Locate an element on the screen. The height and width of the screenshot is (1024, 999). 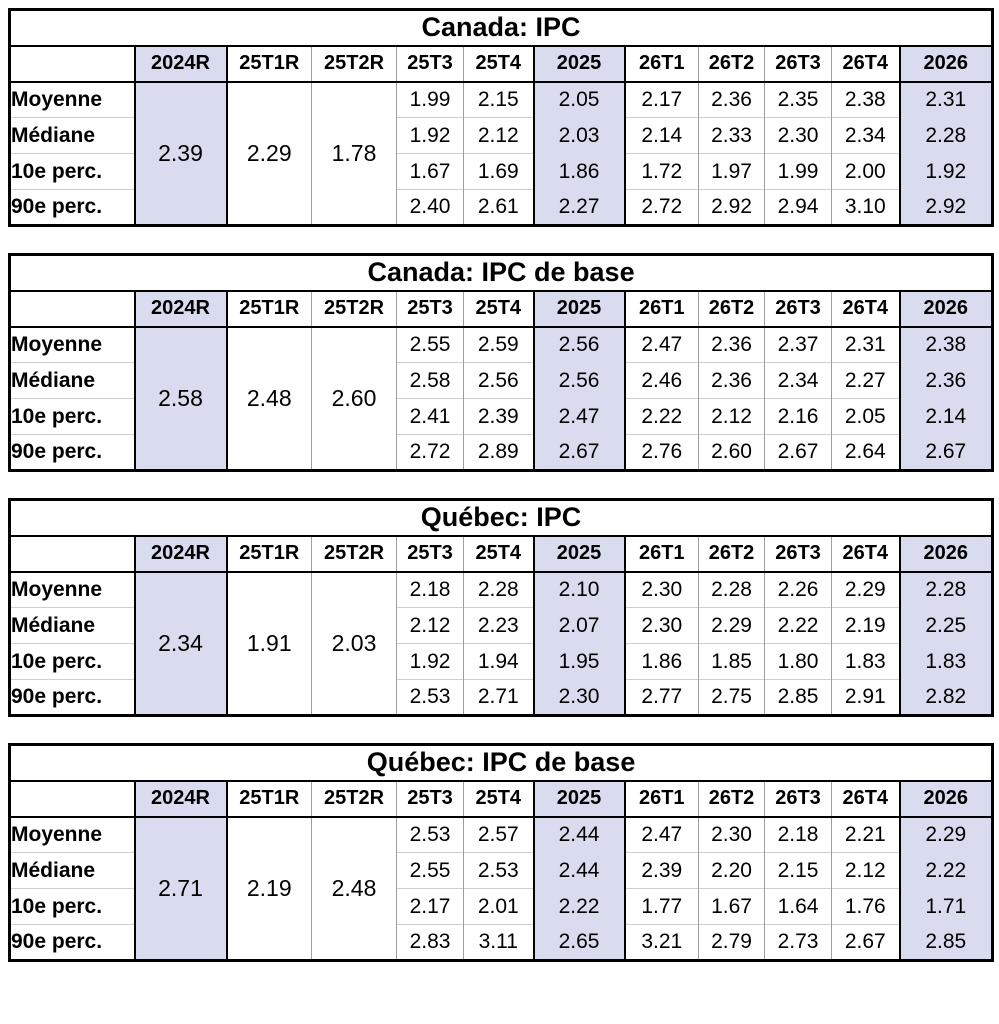
value-cell: 2.75 is located at coordinates (731, 697).